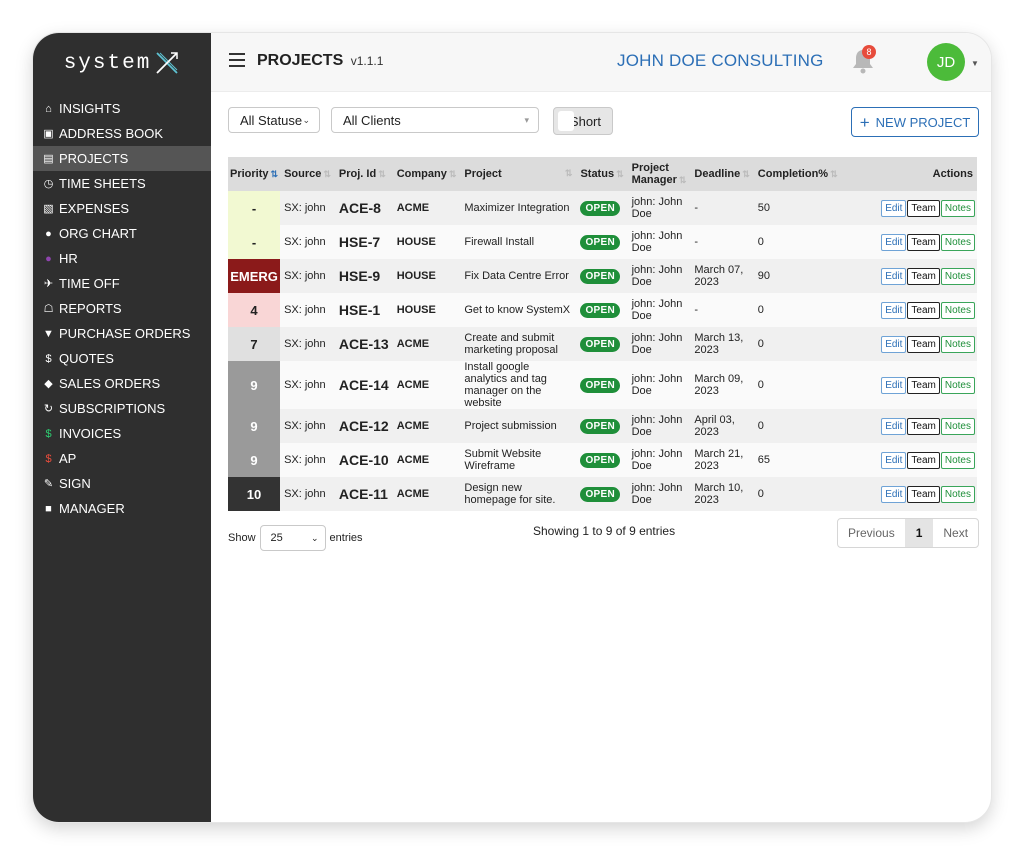  Describe the element at coordinates (518, 174) in the screenshot. I see `column-header-project: Project ⇅` at that location.